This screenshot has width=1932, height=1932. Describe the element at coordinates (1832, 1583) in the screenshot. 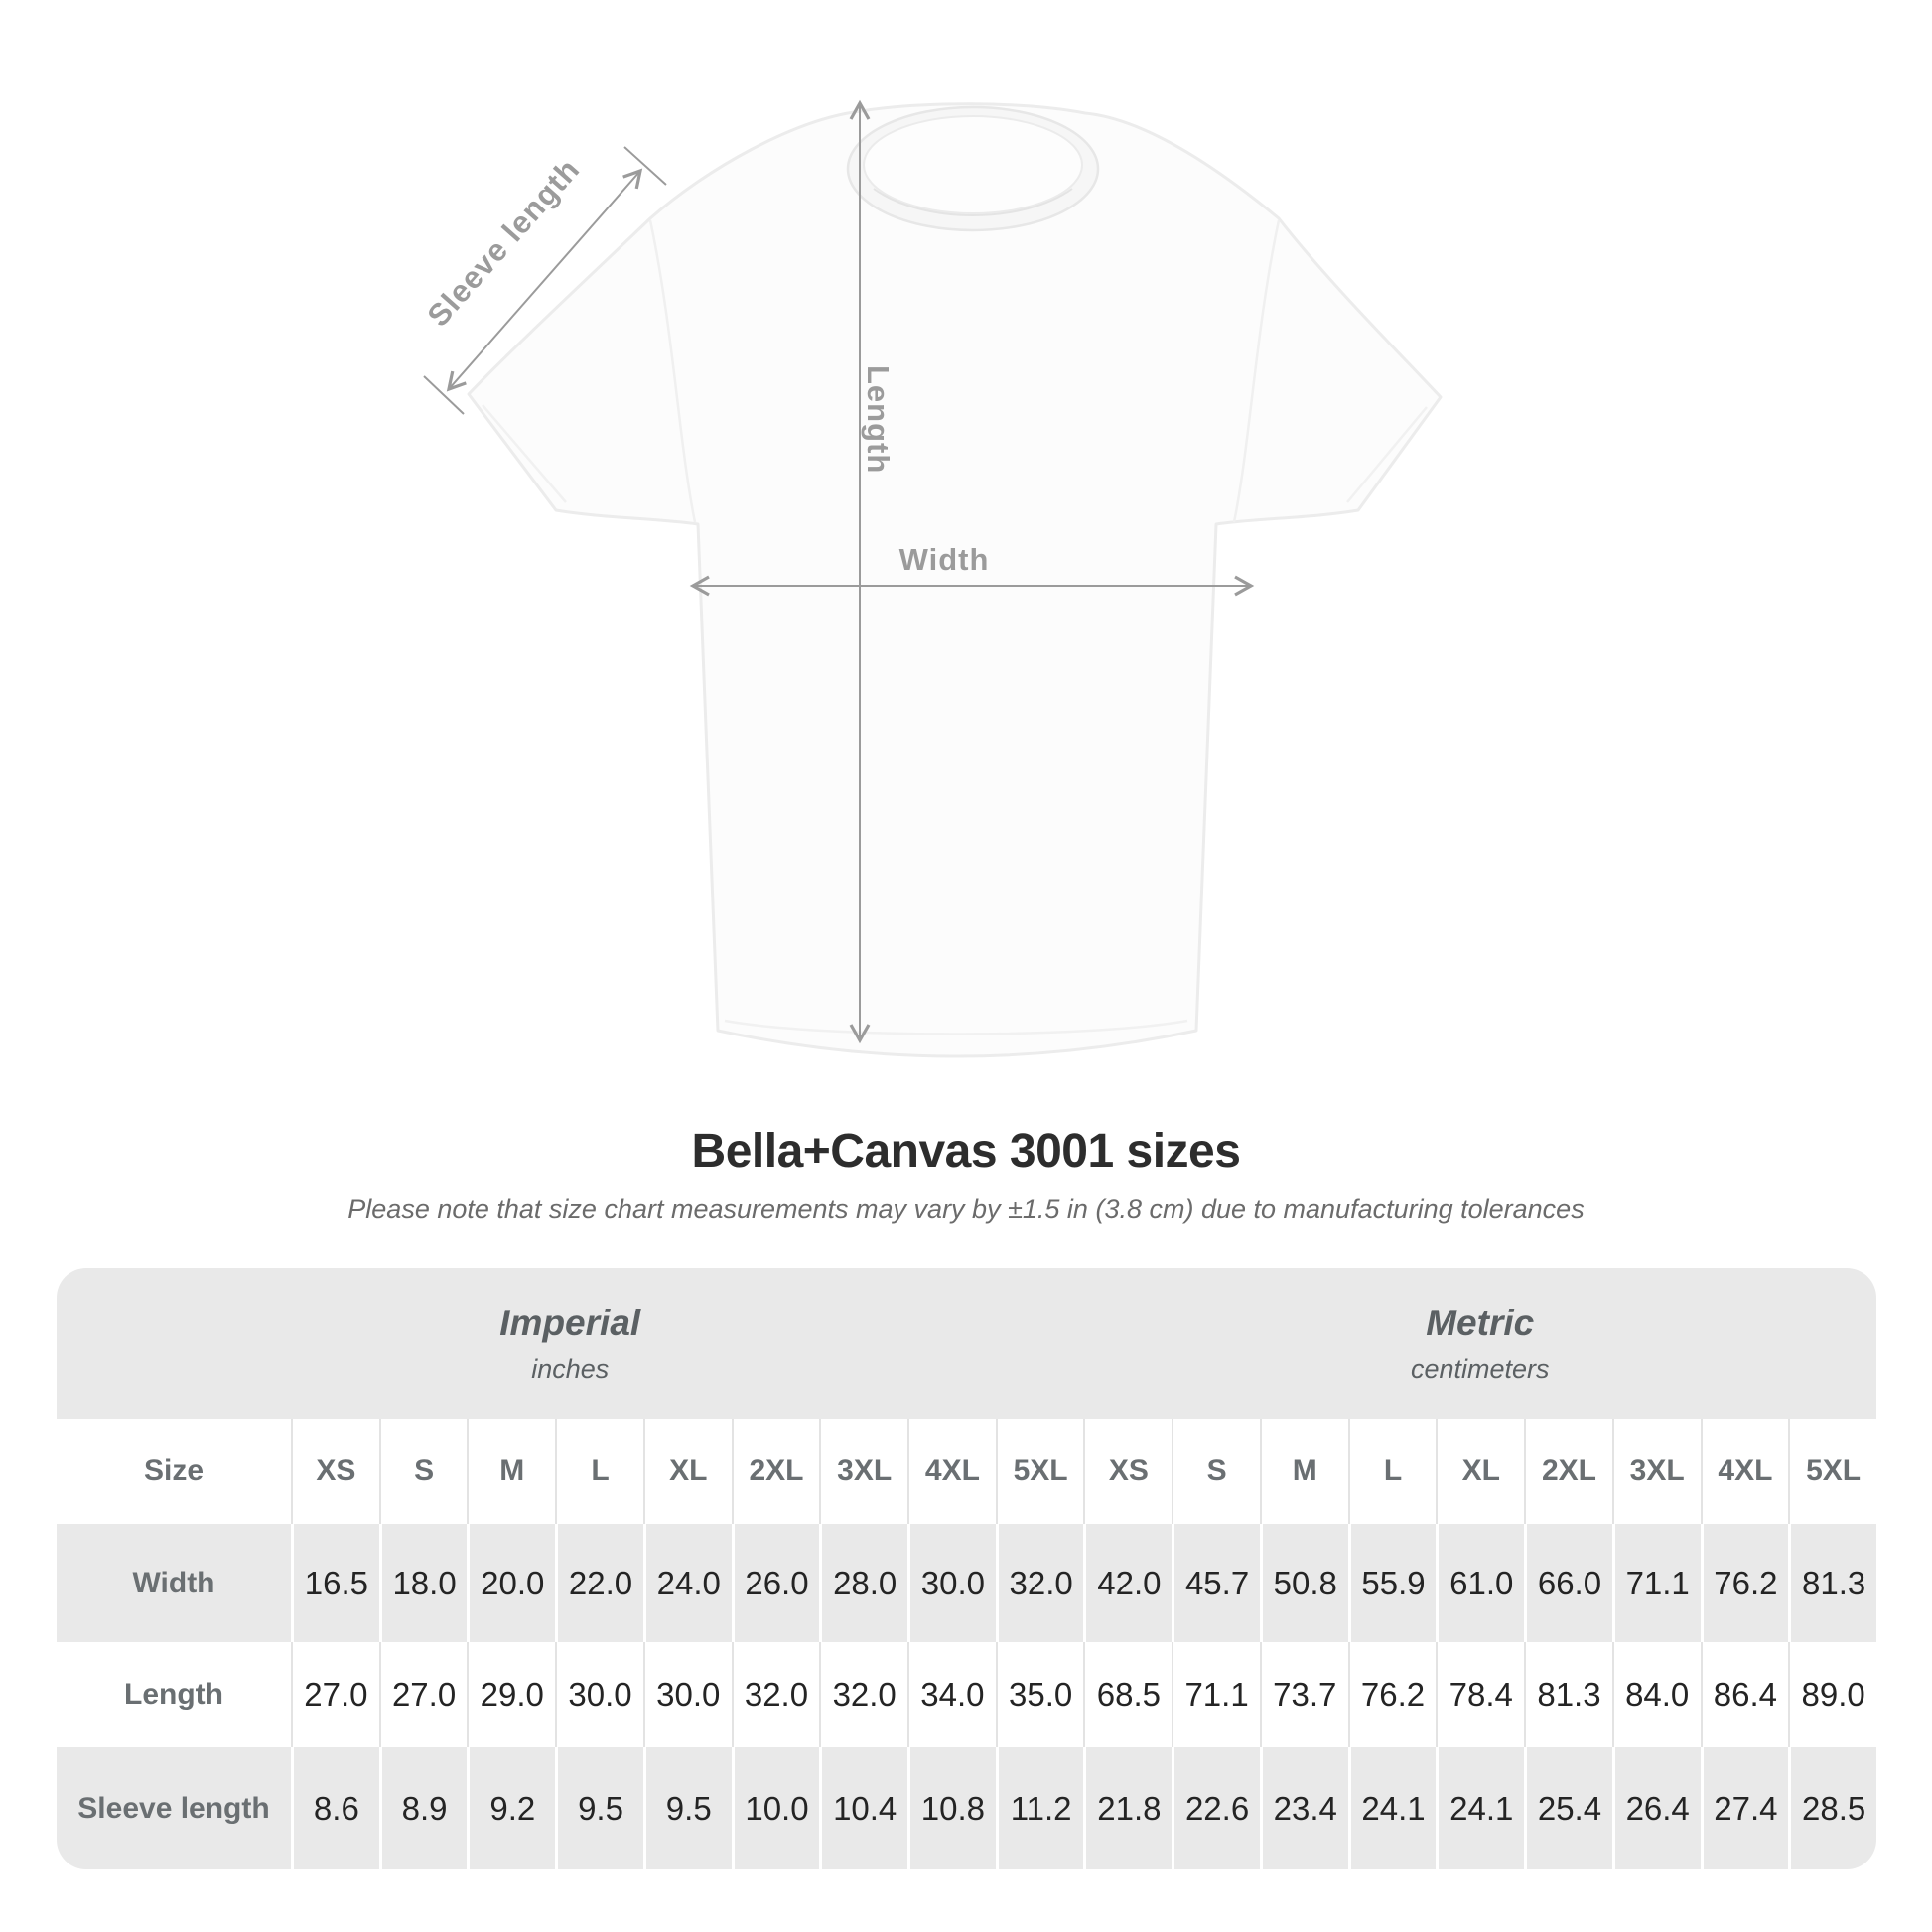

I see `width-metric-value: 81.3` at that location.